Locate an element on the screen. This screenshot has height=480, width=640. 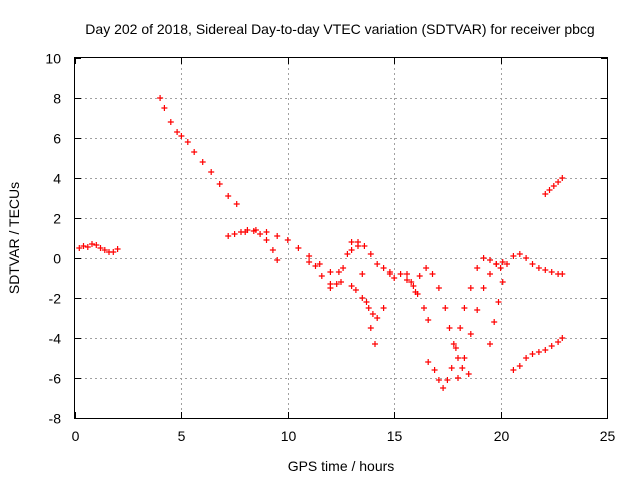
x-tick-label: 25 is located at coordinates (608, 436).